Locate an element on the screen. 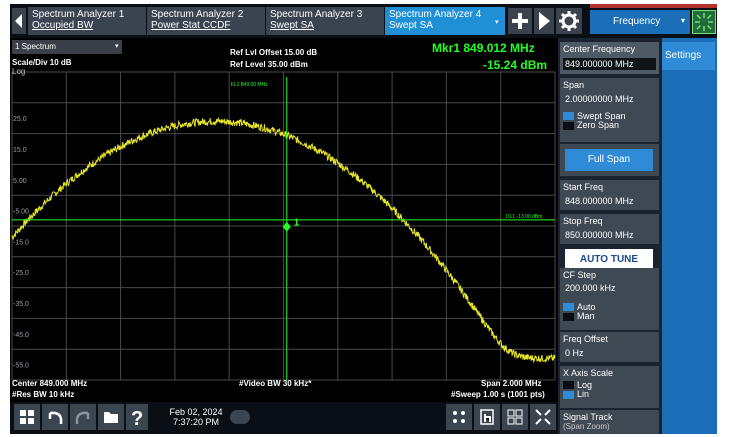 Image resolution: width=733 pixels, height=437 pixels. add-screen-button is located at coordinates (520, 21).